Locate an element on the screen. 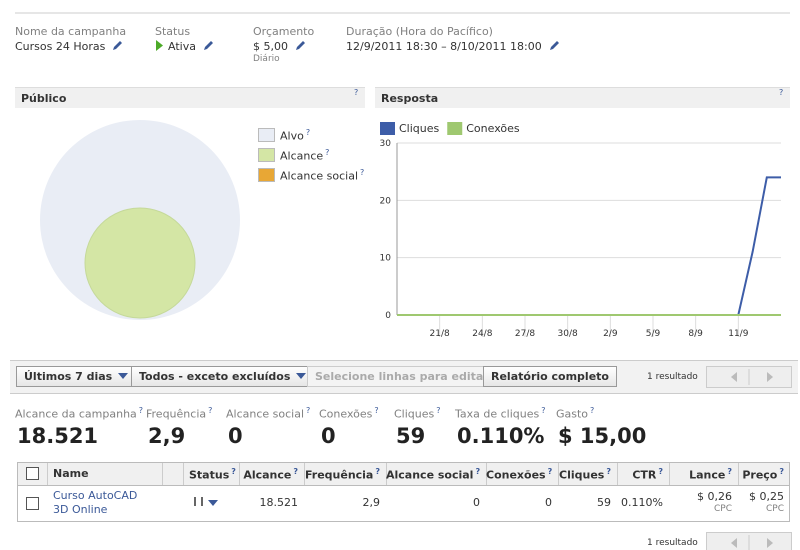  dropdown-arrow is located at coordinates (123, 376).